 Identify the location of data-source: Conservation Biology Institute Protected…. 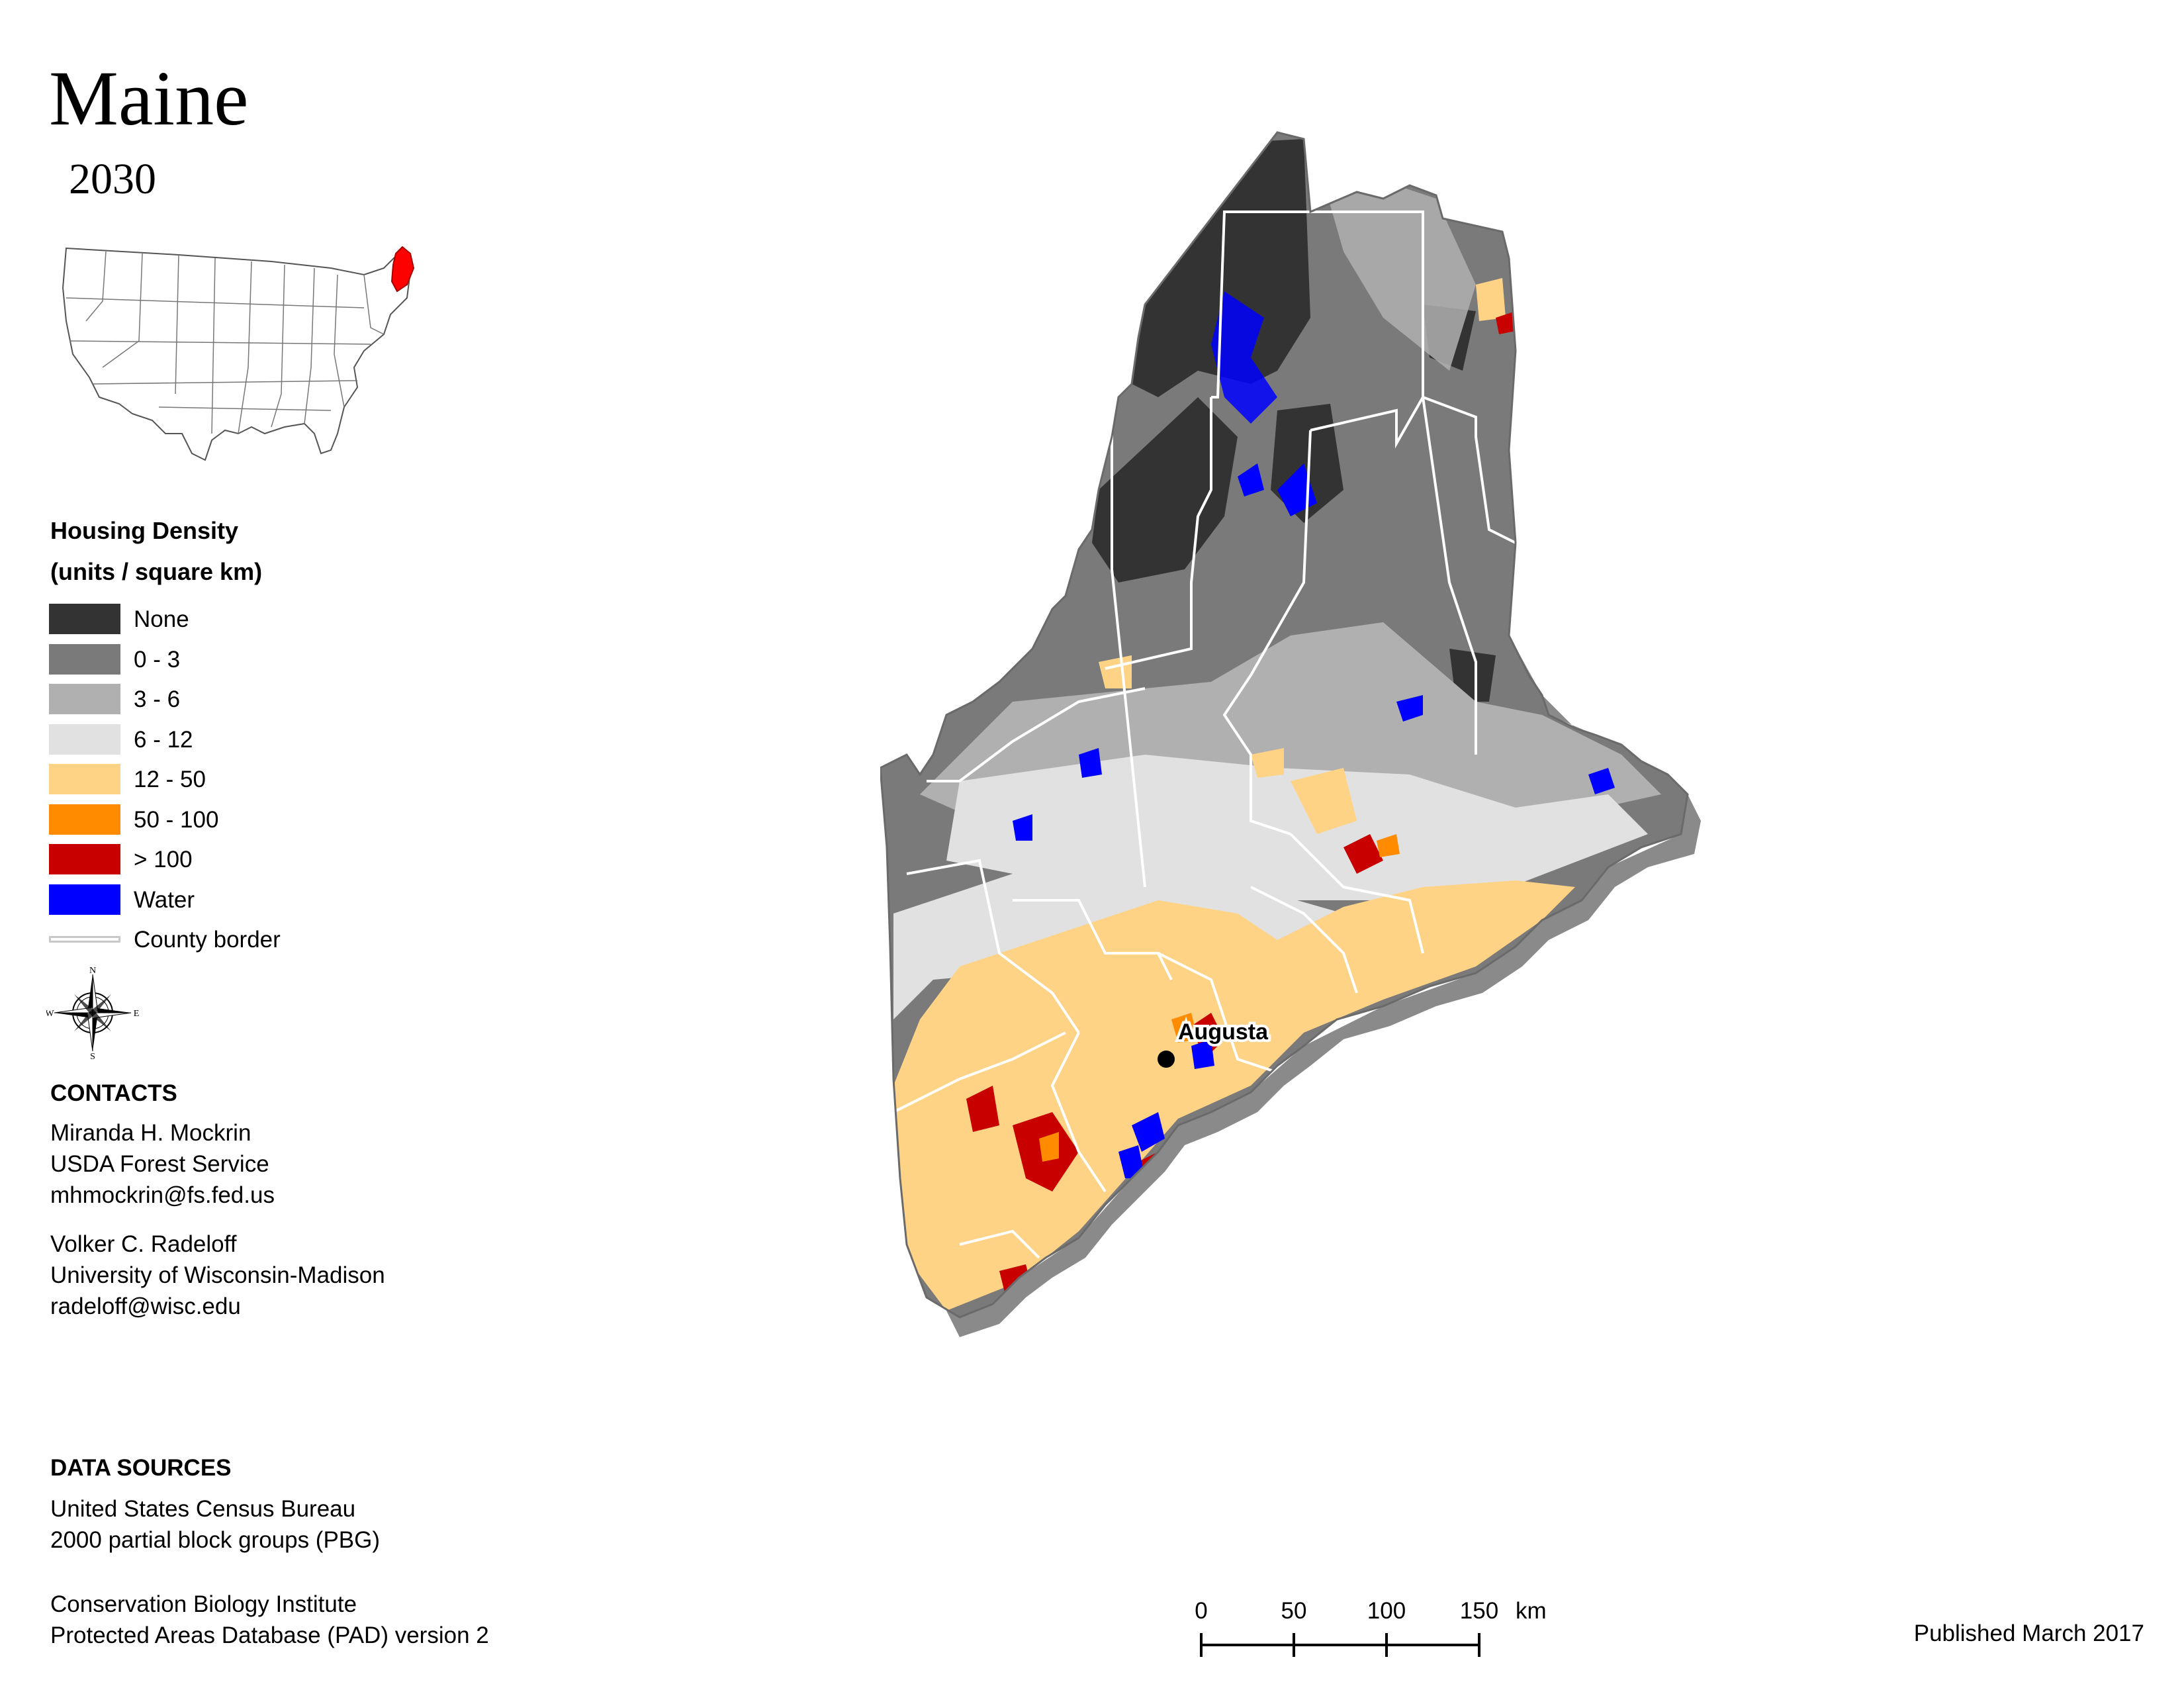
(269, 1620).